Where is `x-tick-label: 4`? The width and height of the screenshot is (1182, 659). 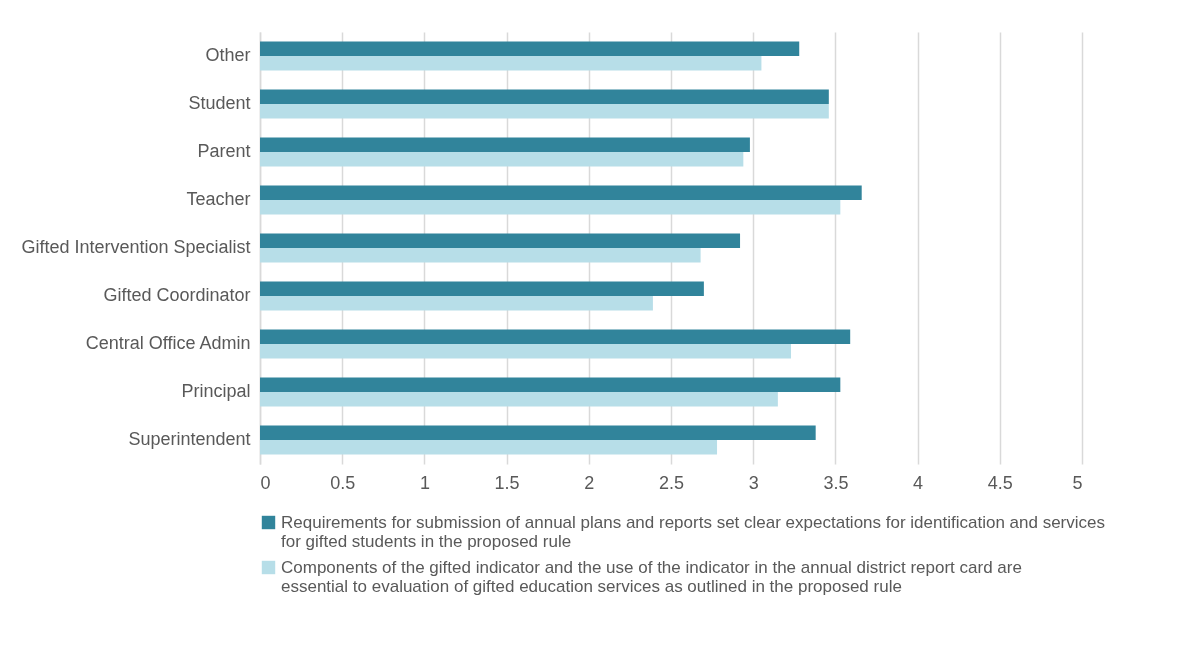
x-tick-label: 4 is located at coordinates (918, 482).